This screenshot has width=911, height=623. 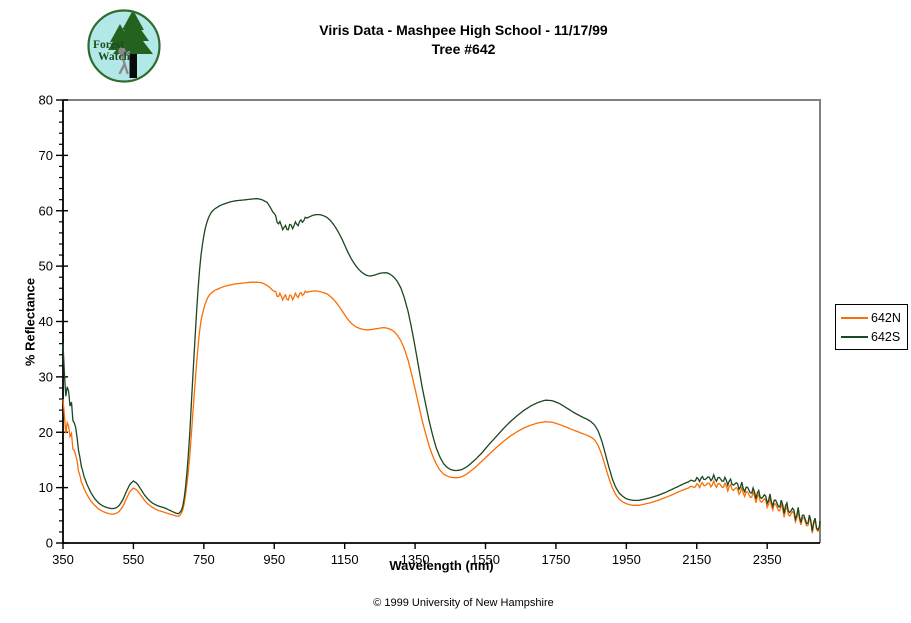 I want to click on y-tick-label: 0, so click(x=49, y=543).